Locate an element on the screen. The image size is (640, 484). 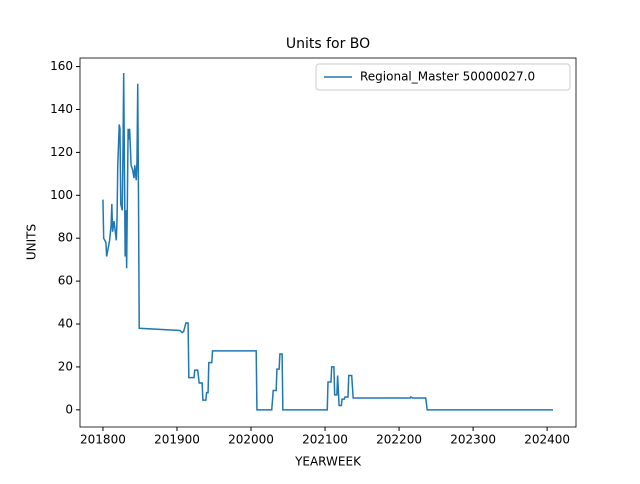
y-tick-label: 60 is located at coordinates (65, 281).